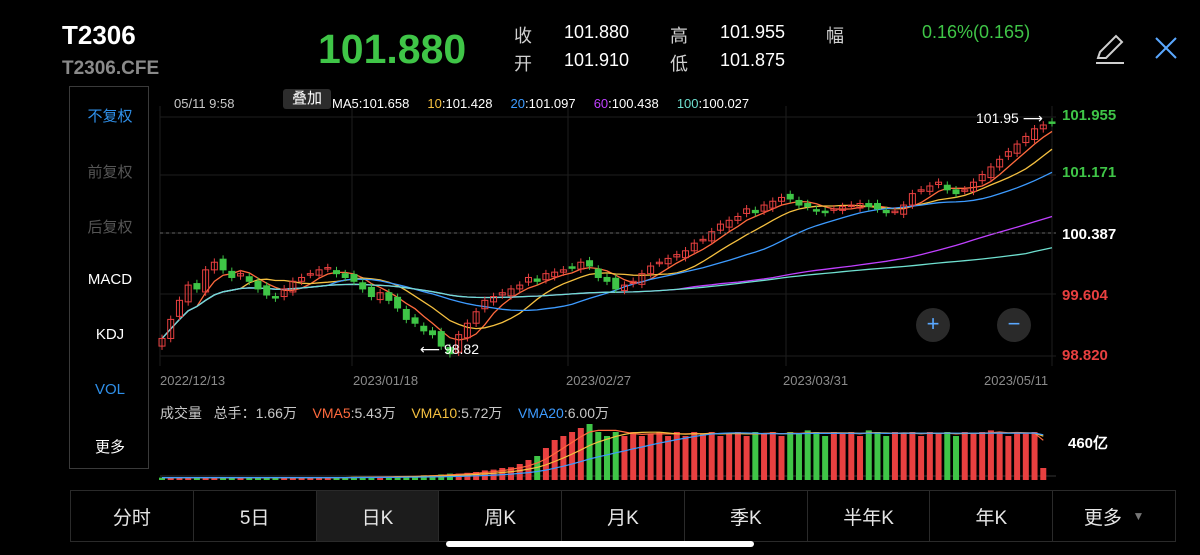 This screenshot has height=555, width=1200. I want to click on zoom-out-button: −, so click(1014, 325).